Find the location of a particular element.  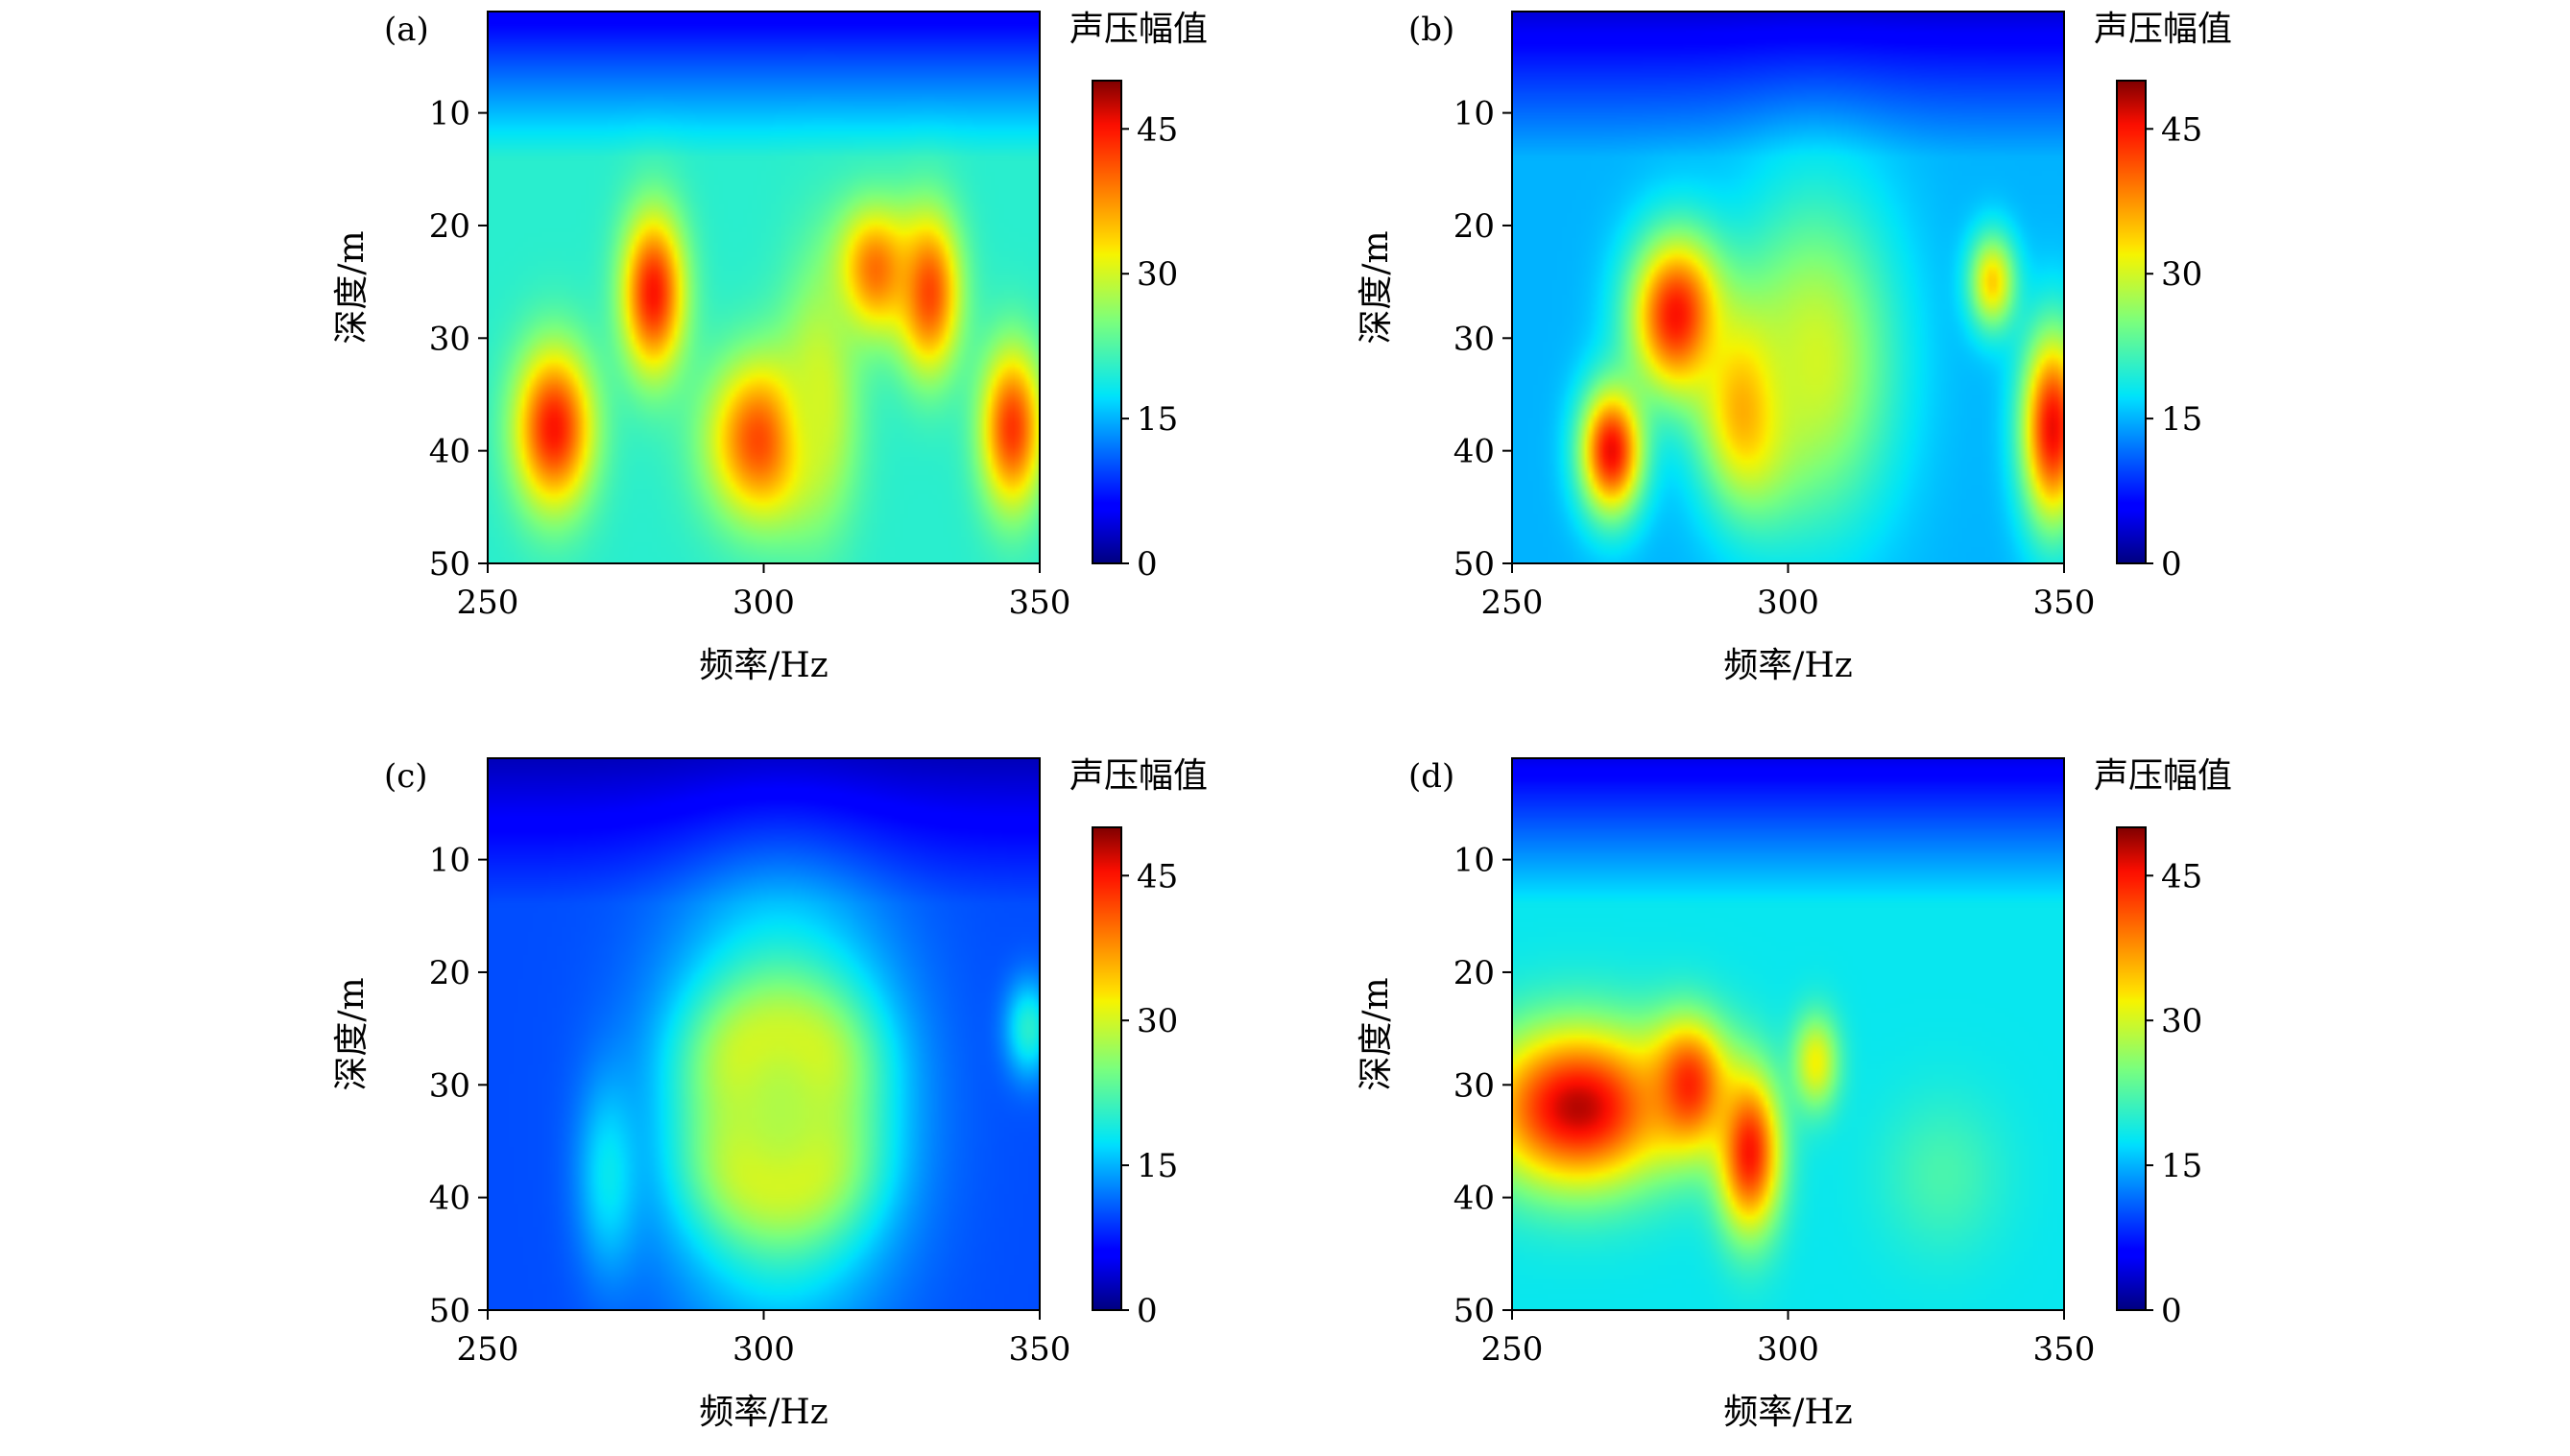

panel-label: (a) is located at coordinates (407, 30).